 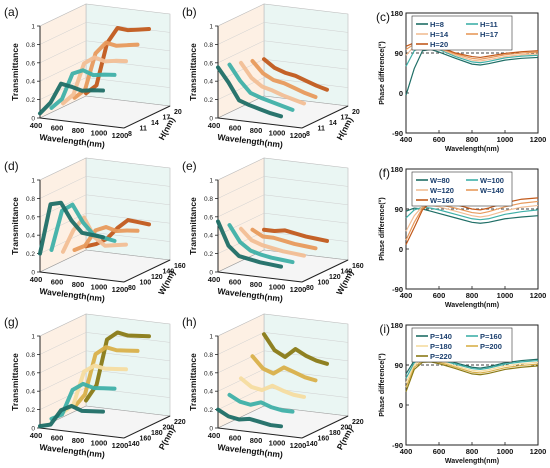 What do you see at coordinates (167, 118) in the screenshot?
I see `depth-tick-label: 17` at bounding box center [167, 118].